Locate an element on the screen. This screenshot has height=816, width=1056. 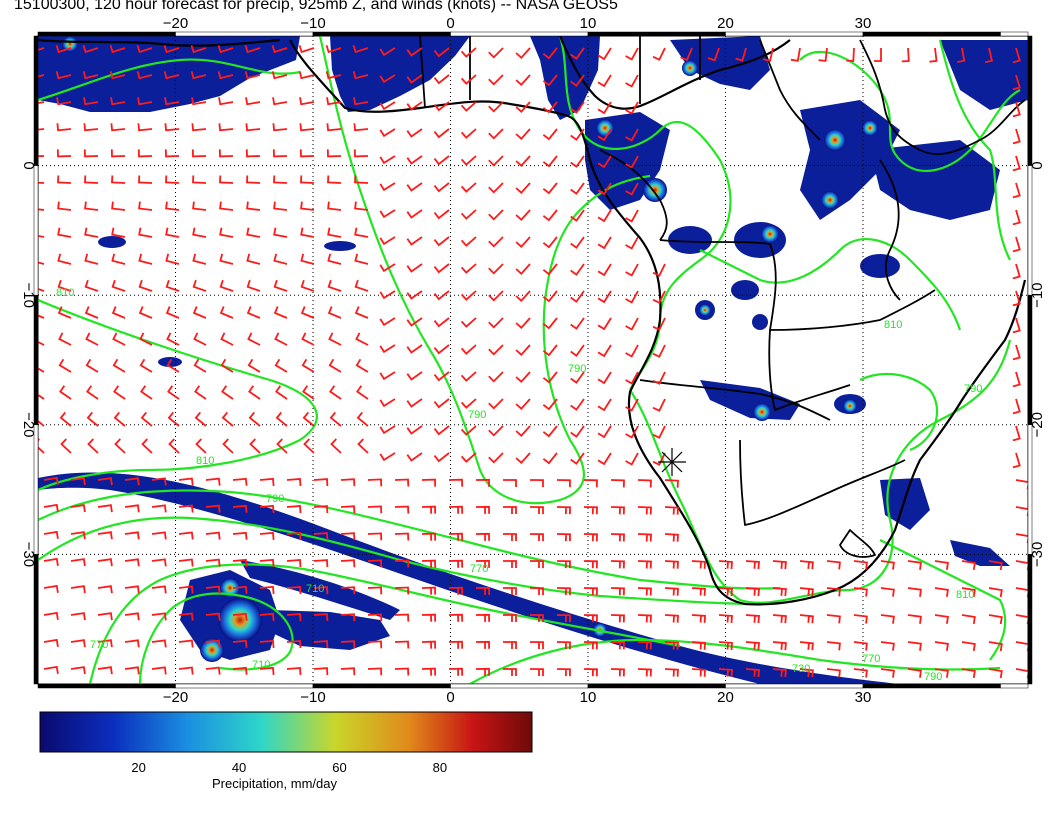
contour-line is located at coordinates (216, 638).